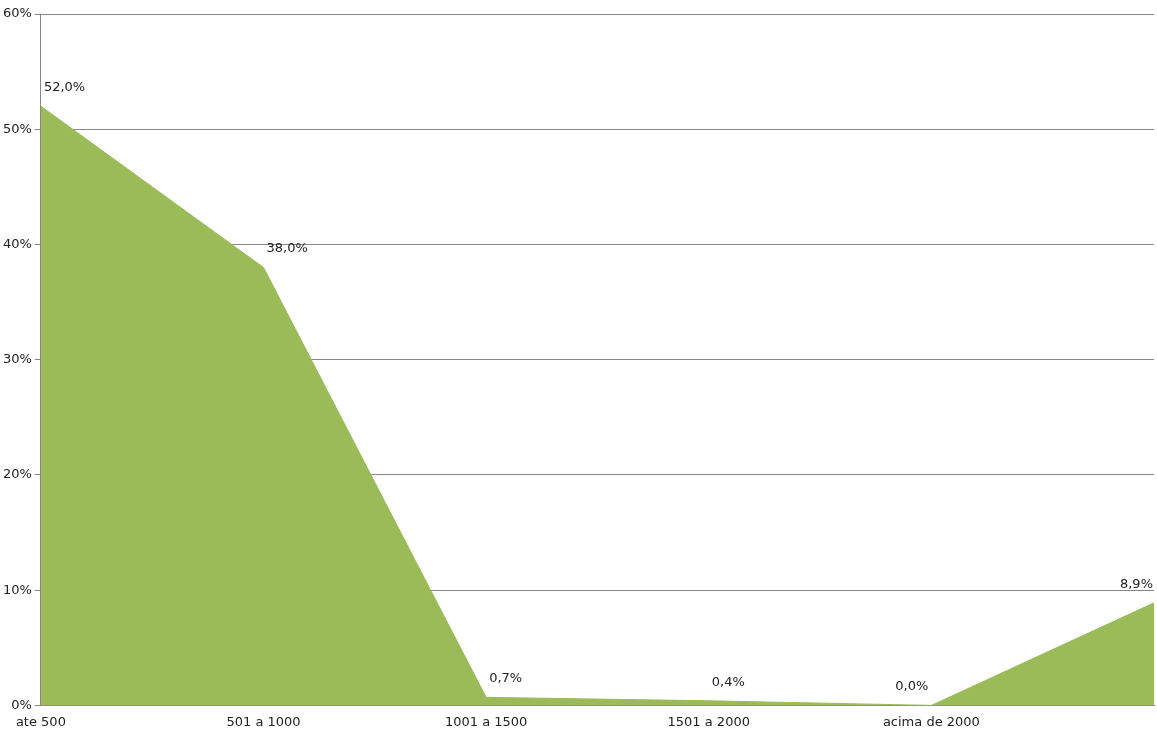 This screenshot has width=1157, height=733. I want to click on y-tick-label: 20%, so click(17, 474).